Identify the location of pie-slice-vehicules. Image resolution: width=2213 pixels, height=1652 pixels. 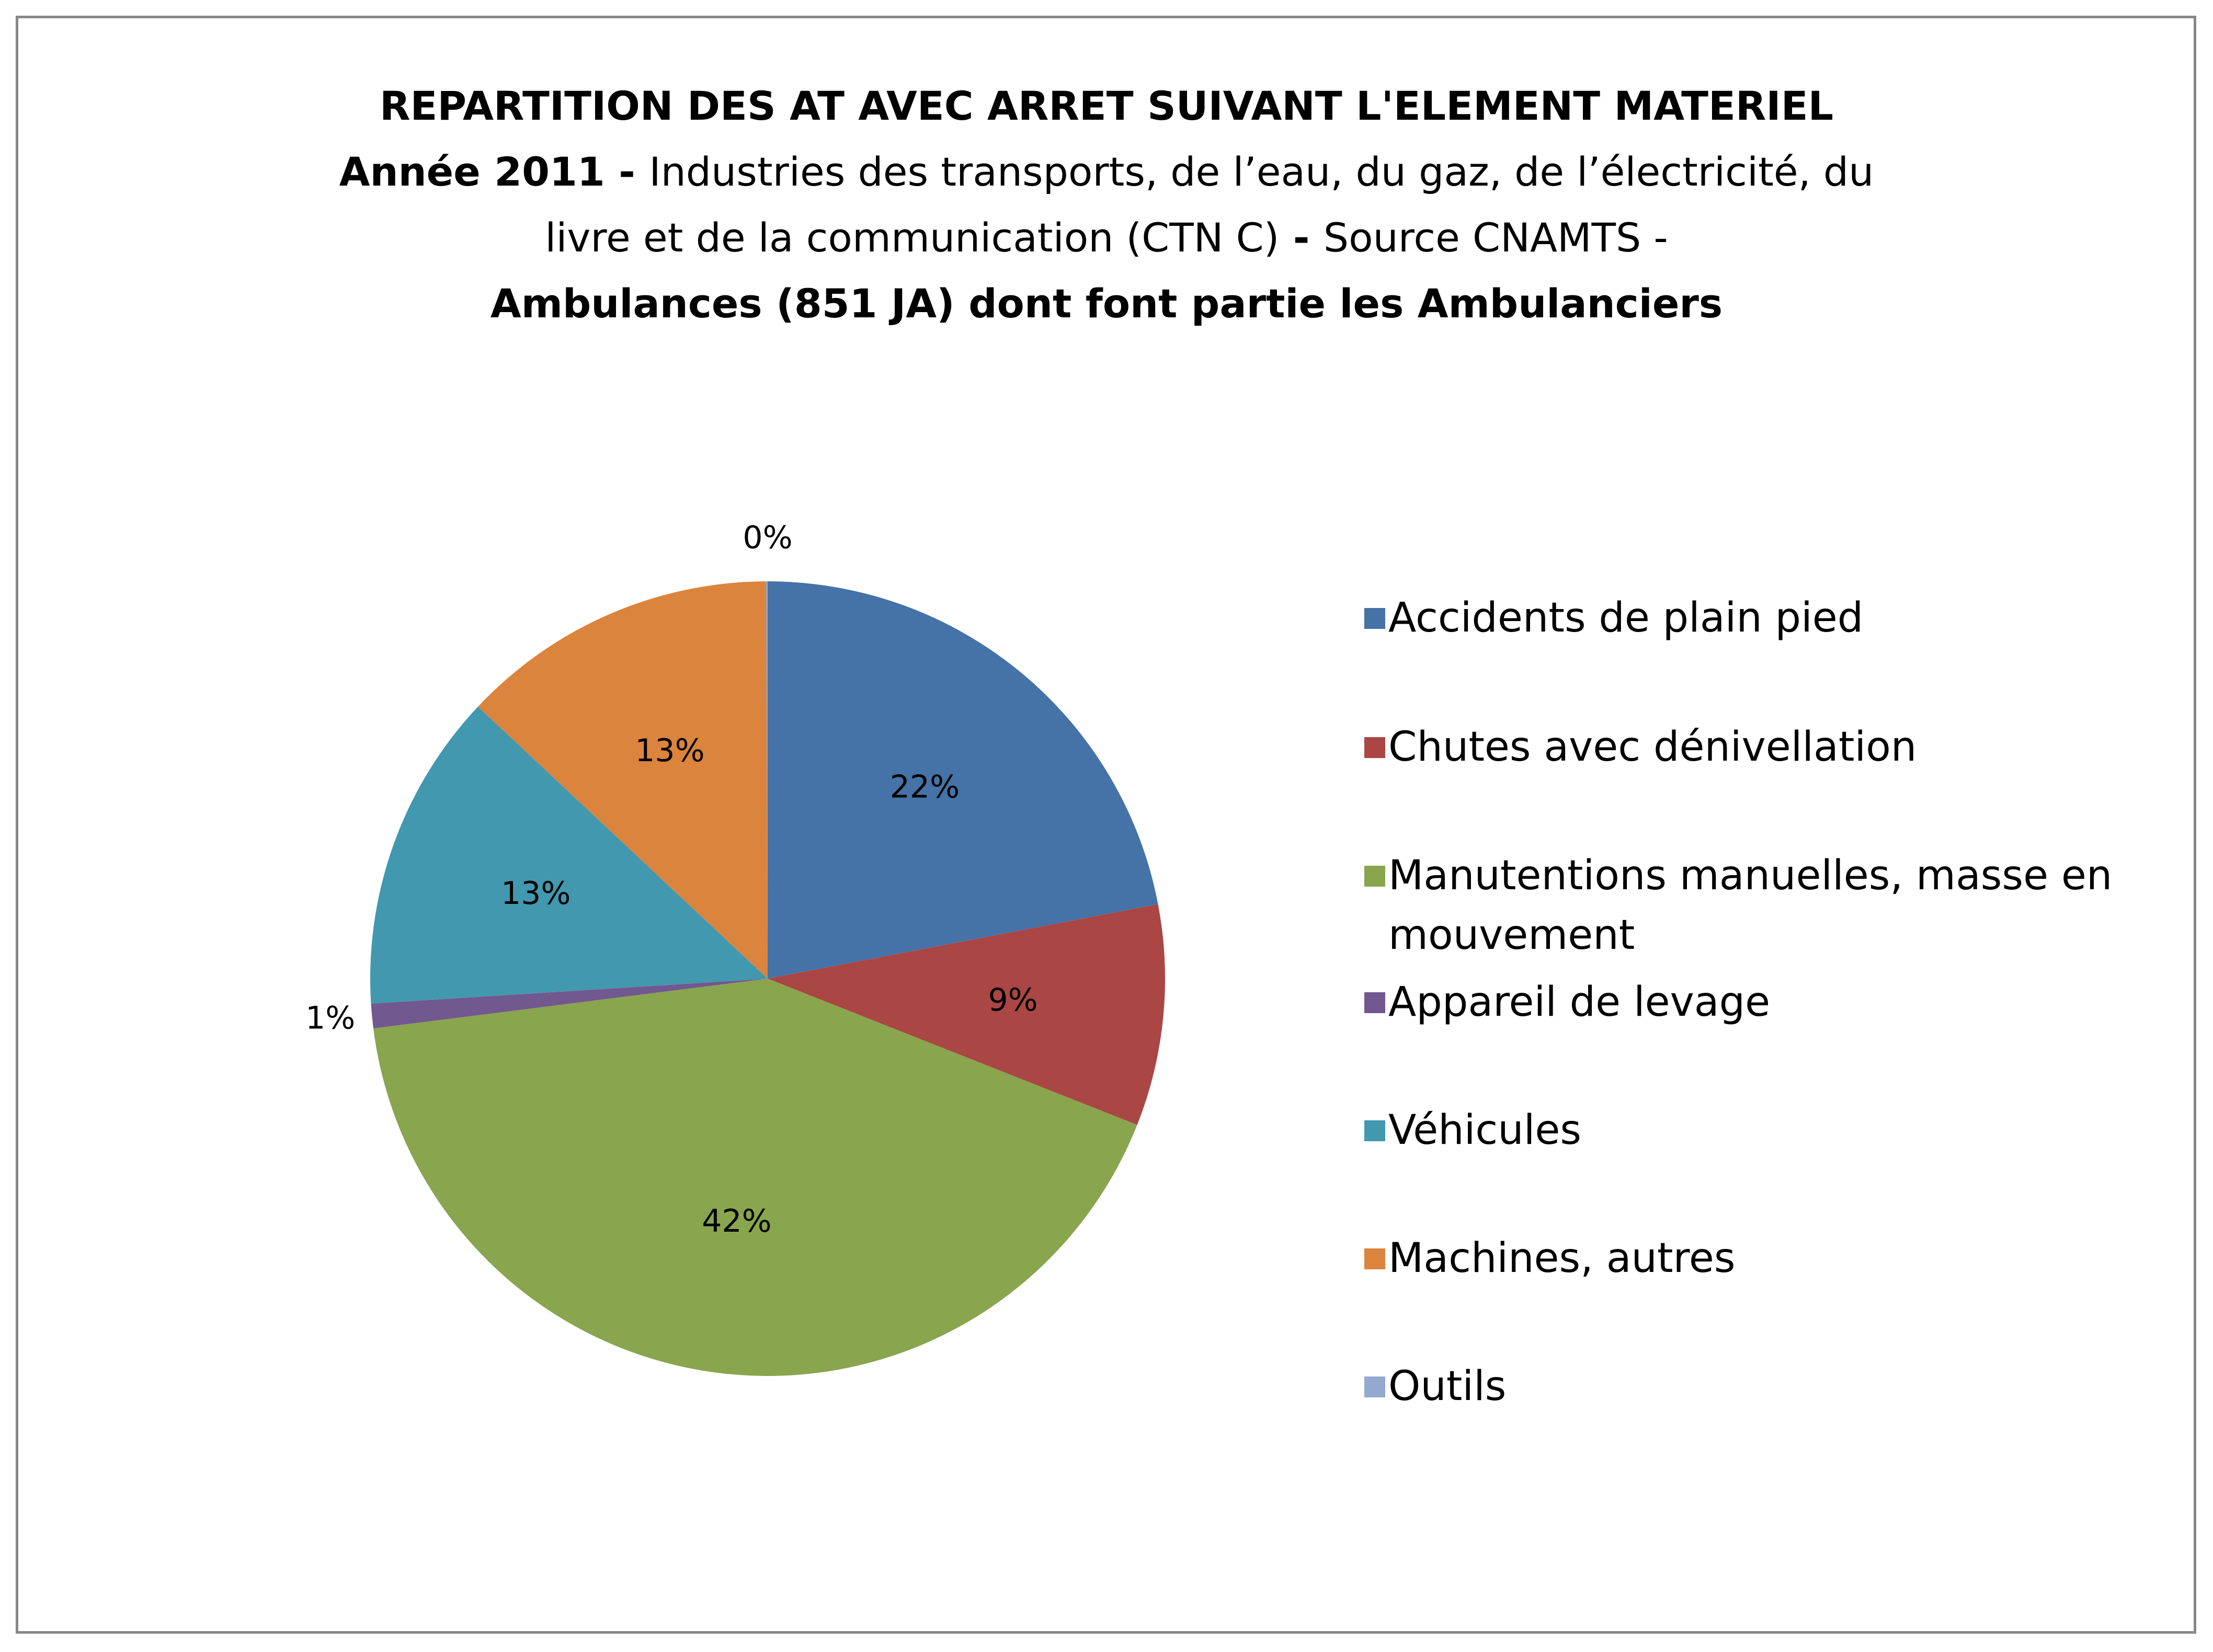
(569, 855).